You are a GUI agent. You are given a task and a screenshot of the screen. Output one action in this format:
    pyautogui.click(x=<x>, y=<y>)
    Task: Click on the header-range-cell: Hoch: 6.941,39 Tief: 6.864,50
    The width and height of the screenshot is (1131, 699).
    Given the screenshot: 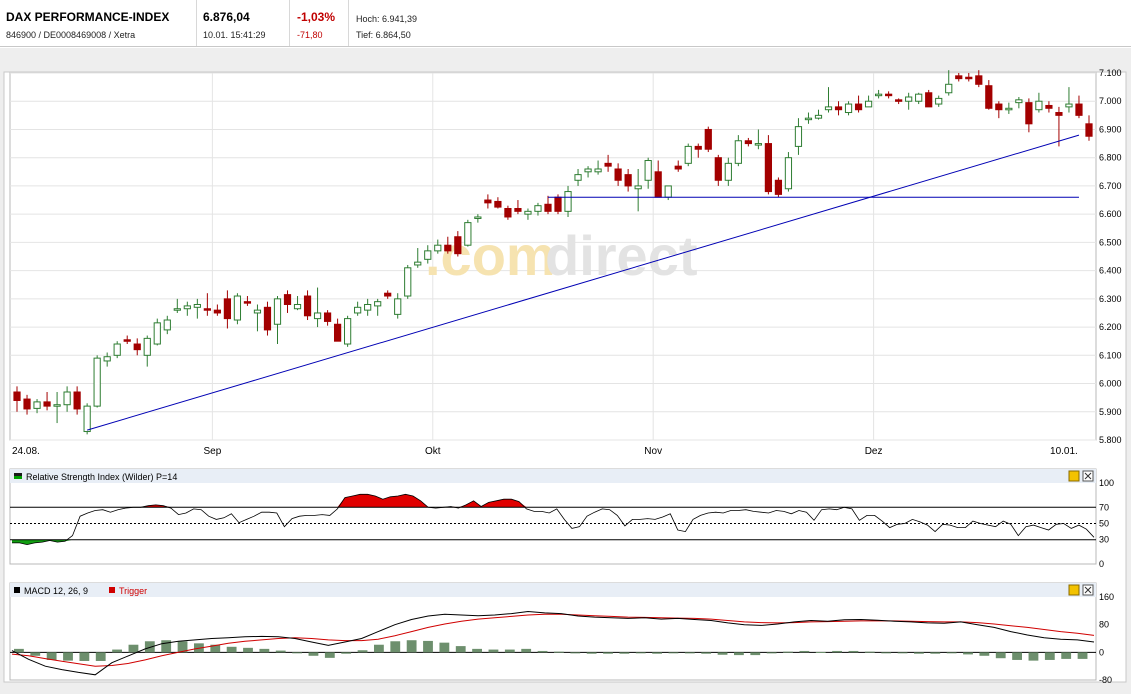 What is the action you would take?
    pyautogui.click(x=739, y=23)
    